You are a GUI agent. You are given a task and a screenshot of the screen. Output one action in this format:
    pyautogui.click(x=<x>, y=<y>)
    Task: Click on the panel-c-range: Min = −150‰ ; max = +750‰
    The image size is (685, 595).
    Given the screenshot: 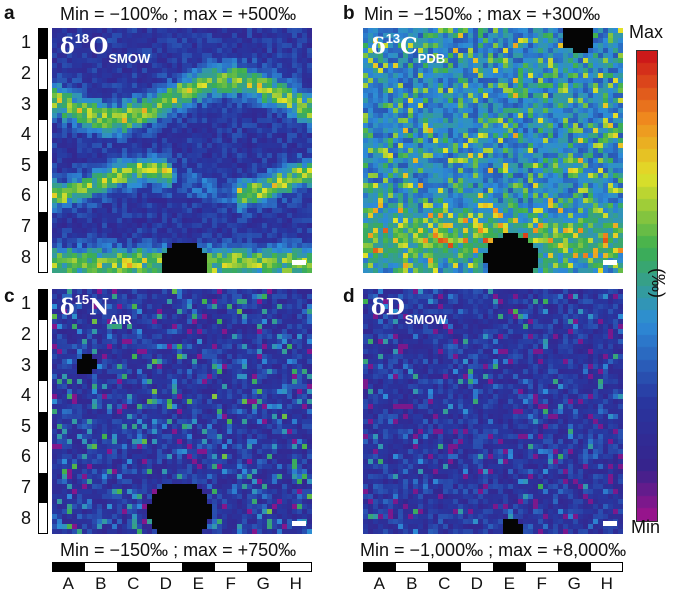 What is the action you would take?
    pyautogui.click(x=178, y=550)
    